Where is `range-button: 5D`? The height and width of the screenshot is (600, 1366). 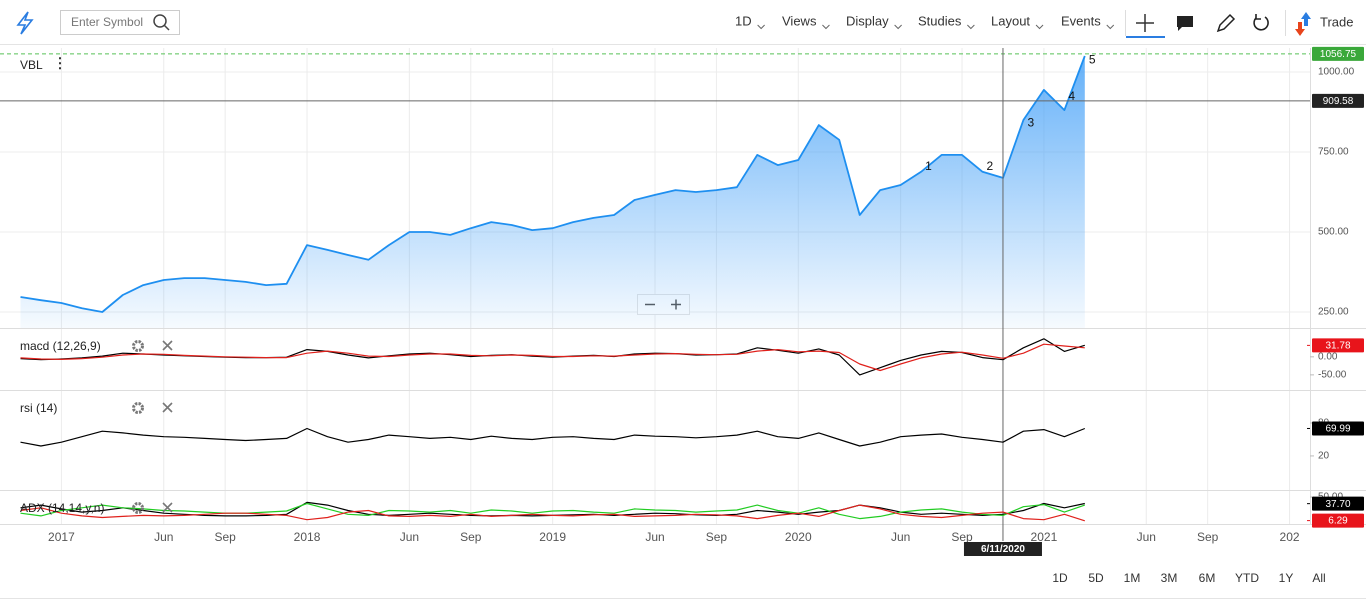 range-button: 5D is located at coordinates (1096, 578).